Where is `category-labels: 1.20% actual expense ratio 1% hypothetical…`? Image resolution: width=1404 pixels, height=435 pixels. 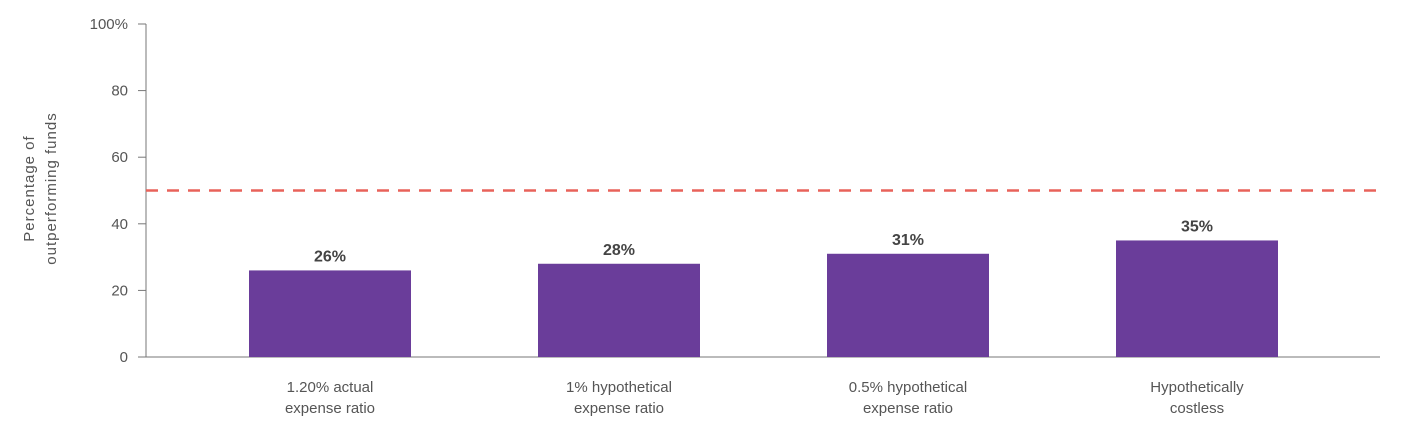
category-labels: 1.20% actual expense ratio 1% hypothetical… is located at coordinates (764, 398).